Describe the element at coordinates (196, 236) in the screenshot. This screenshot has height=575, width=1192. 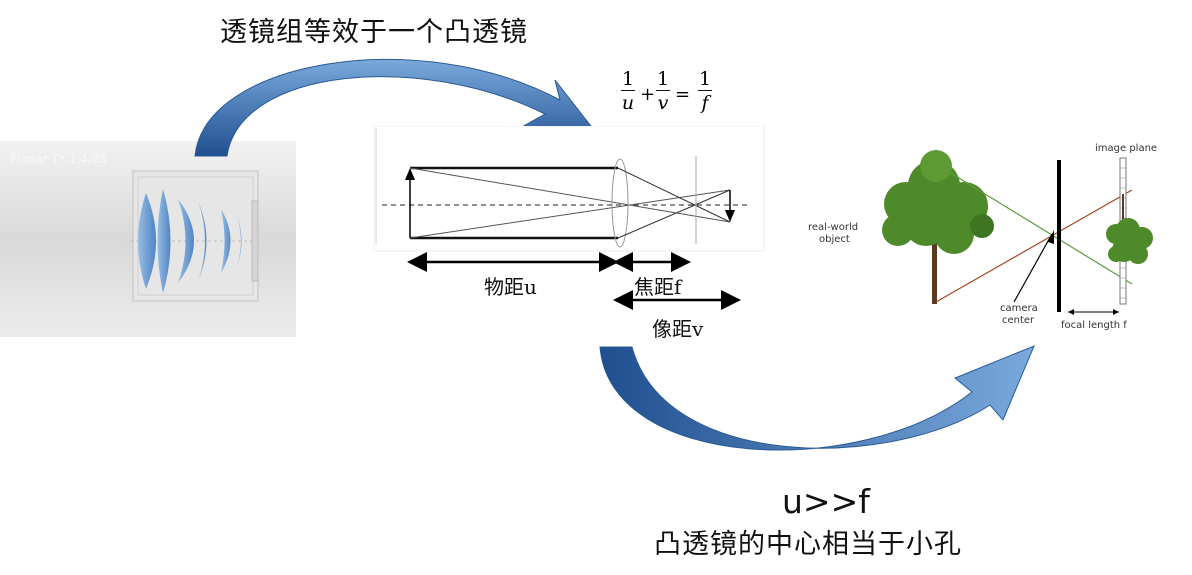
I see `camera-lens-illustration` at that location.